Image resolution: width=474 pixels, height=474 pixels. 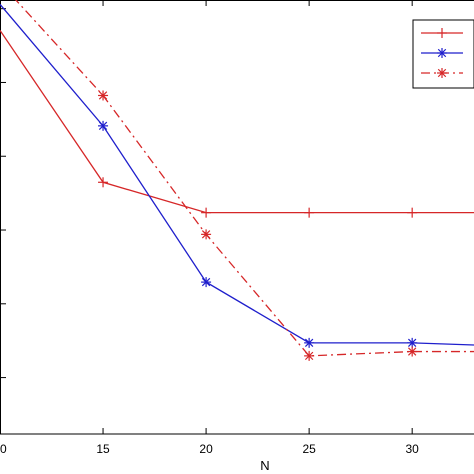 I want to click on legend, so click(x=443, y=54).